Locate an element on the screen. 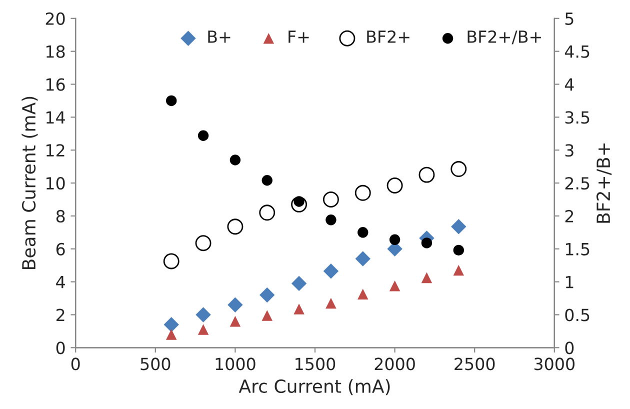  x-tick-label: 2000 is located at coordinates (394, 364).